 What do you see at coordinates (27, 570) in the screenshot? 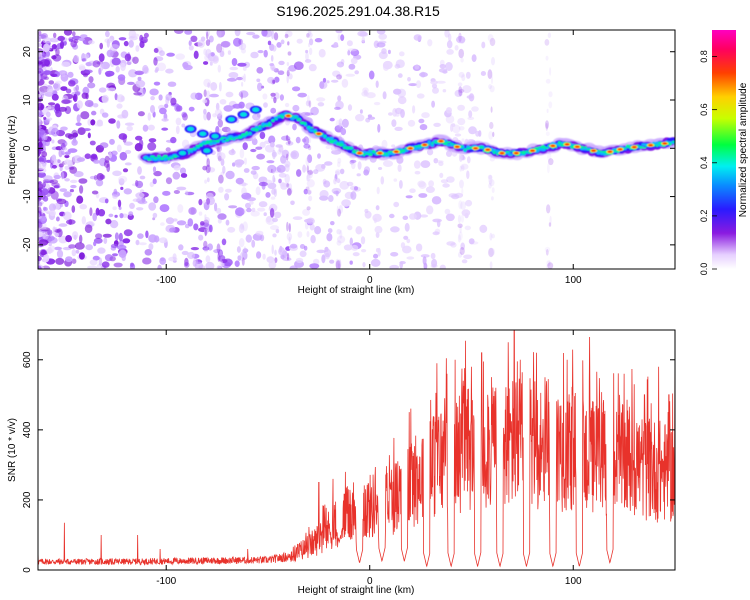
I see `y-tick-label: 0` at bounding box center [27, 570].